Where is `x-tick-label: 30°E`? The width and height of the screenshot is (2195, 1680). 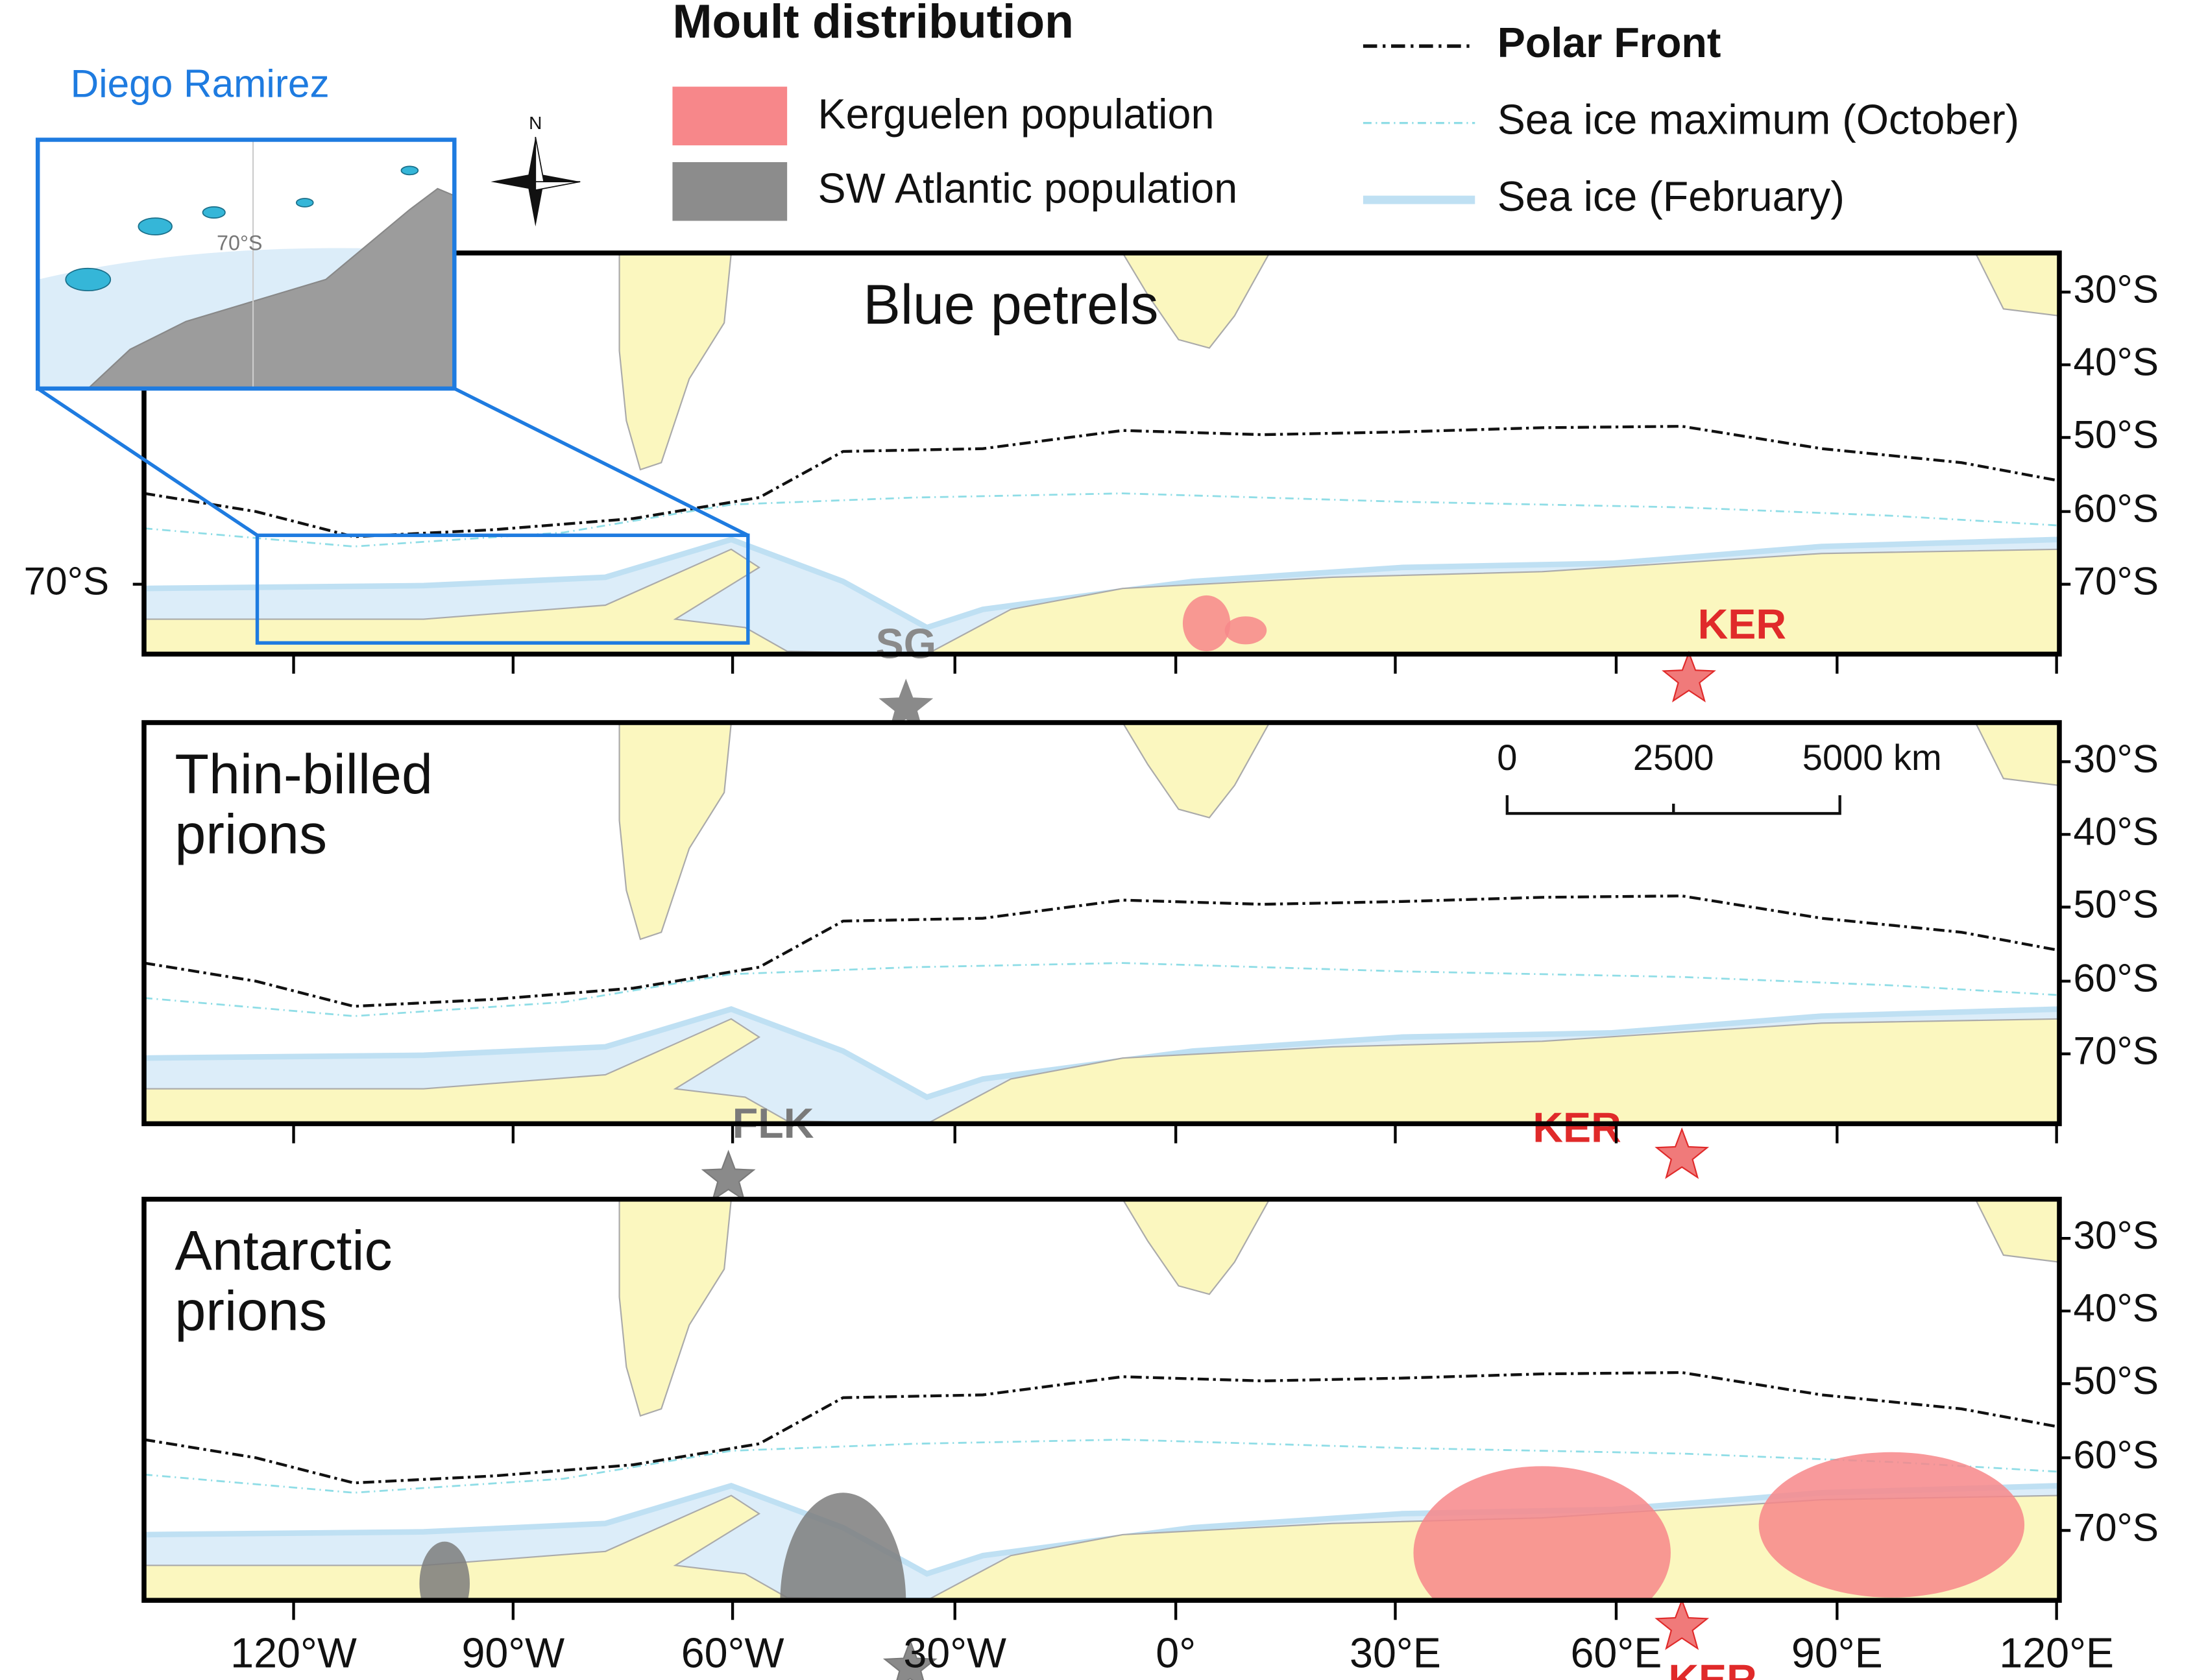
x-tick-label: 30°E is located at coordinates (1395, 1653).